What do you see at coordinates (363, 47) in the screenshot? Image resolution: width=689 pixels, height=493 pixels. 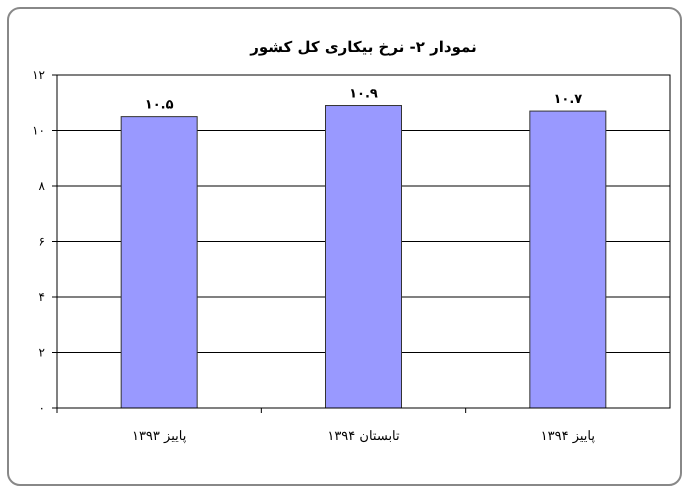 I see `chart-title: نمودار ۲- نرخ بیکاری کل کشور` at bounding box center [363, 47].